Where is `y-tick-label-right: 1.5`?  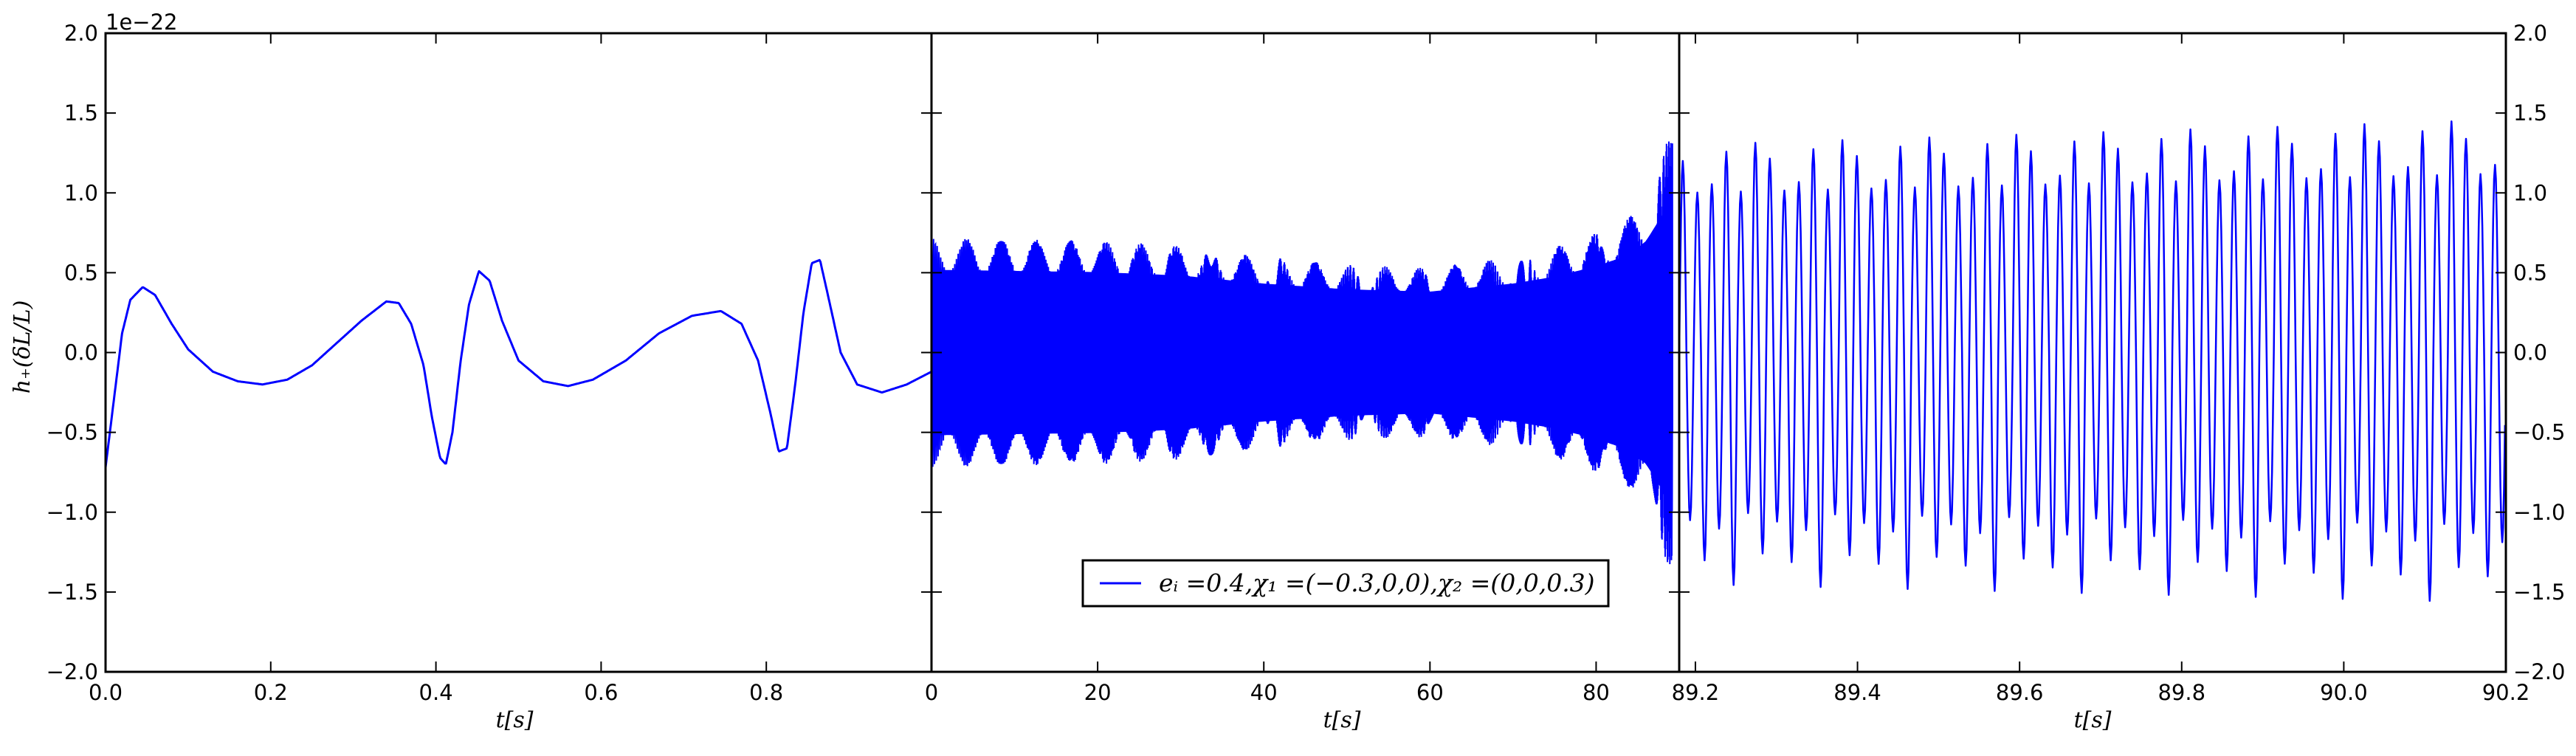 y-tick-label-right: 1.5 is located at coordinates (2530, 113).